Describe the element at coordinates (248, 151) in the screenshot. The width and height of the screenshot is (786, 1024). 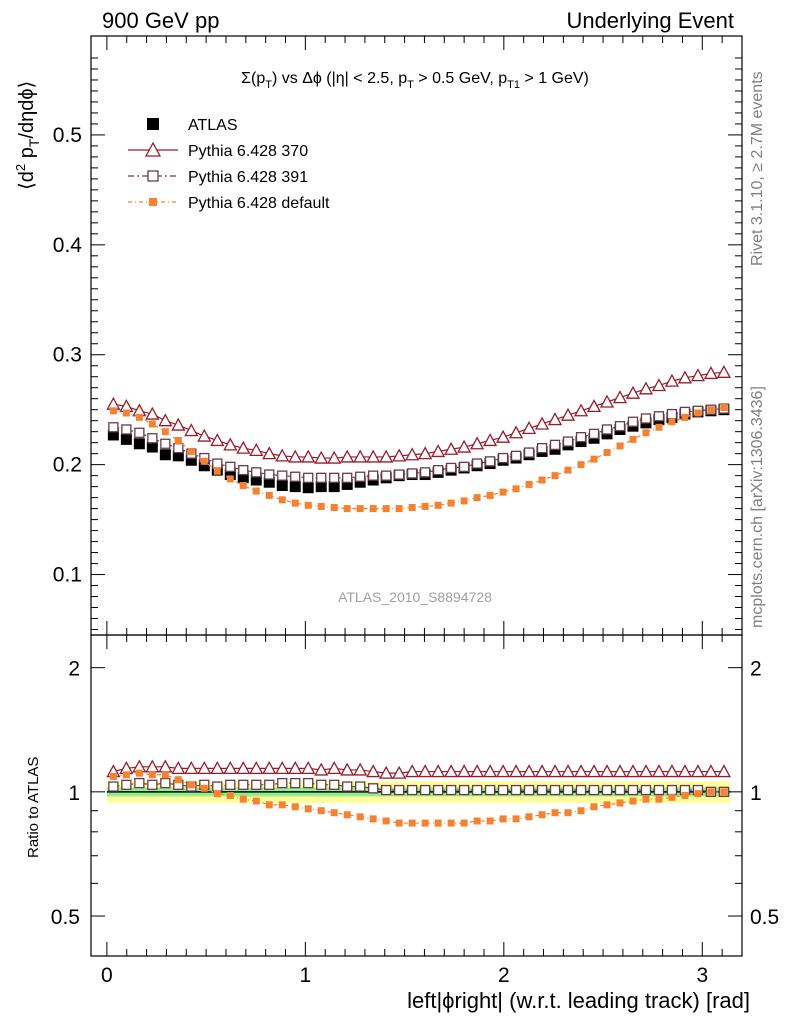
I see `legend-label: Pythia 6.428 370` at that location.